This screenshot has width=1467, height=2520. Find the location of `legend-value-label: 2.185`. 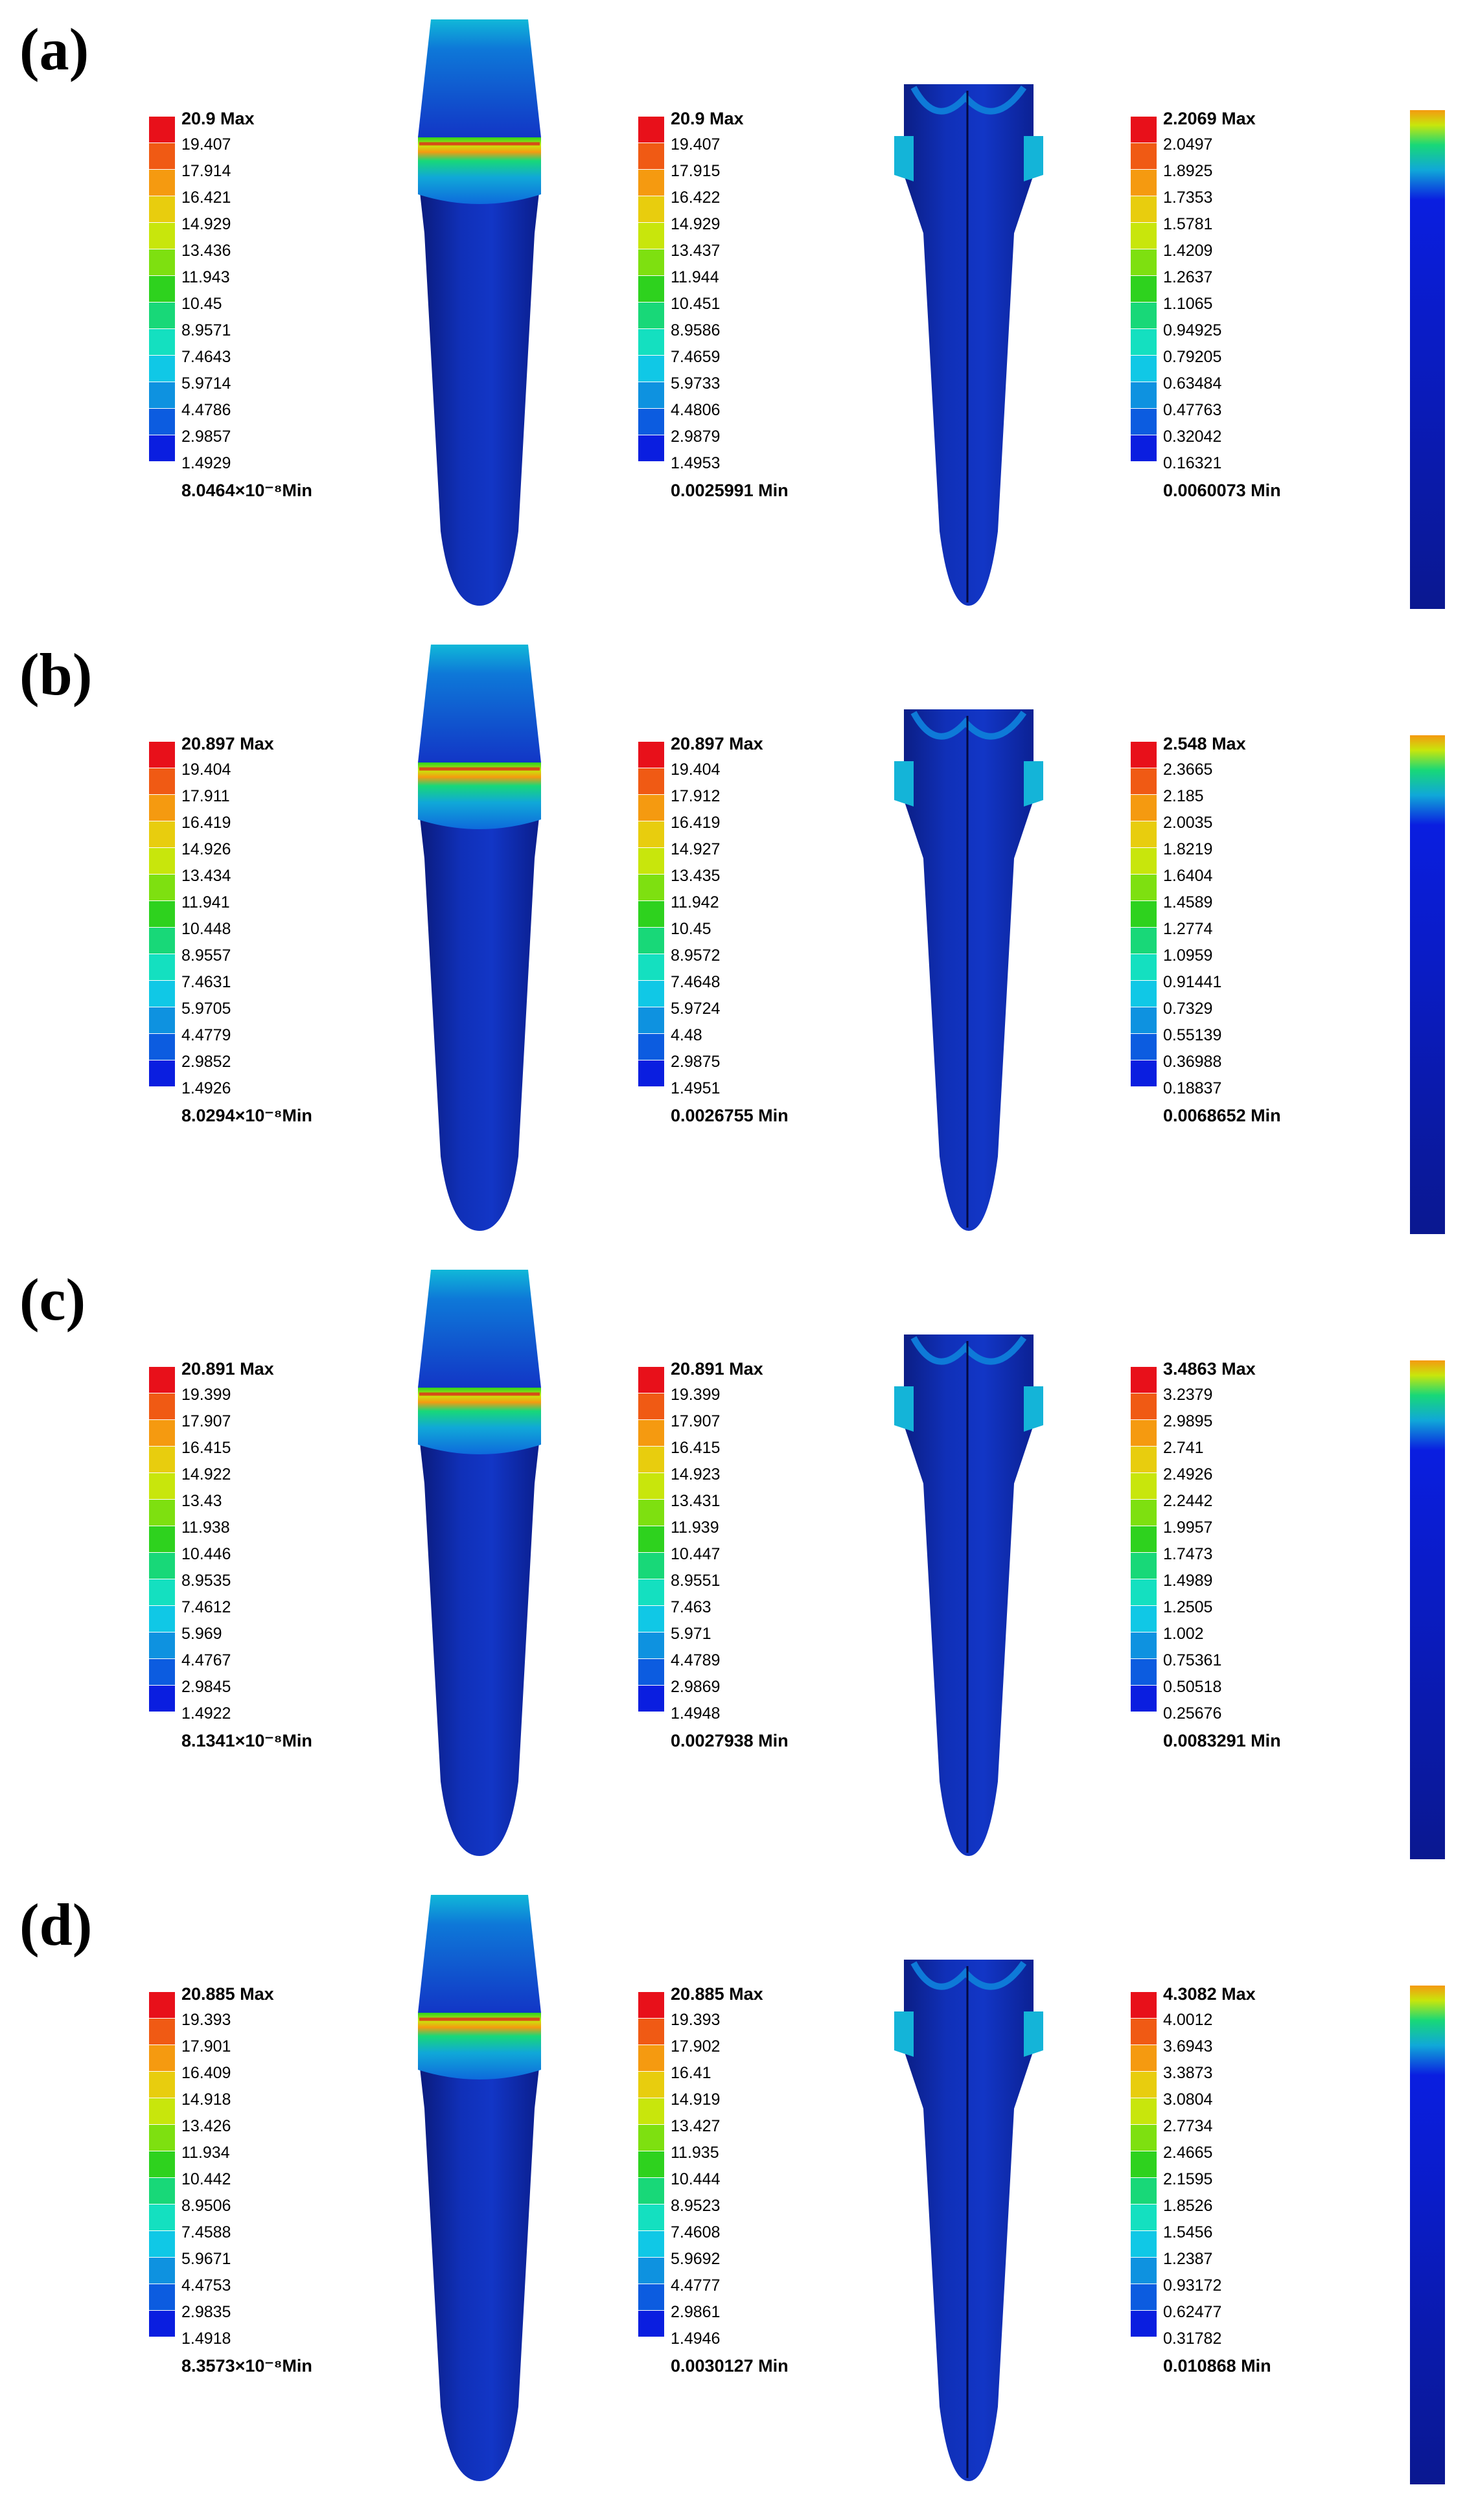

legend-value-label: 2.185 is located at coordinates (1184, 796).